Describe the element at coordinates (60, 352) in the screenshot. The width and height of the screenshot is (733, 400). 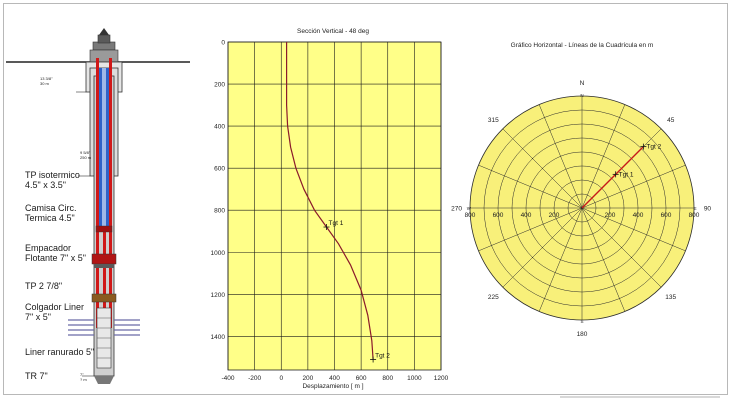
I see `label-liner: Liner ranurado 5"` at that location.